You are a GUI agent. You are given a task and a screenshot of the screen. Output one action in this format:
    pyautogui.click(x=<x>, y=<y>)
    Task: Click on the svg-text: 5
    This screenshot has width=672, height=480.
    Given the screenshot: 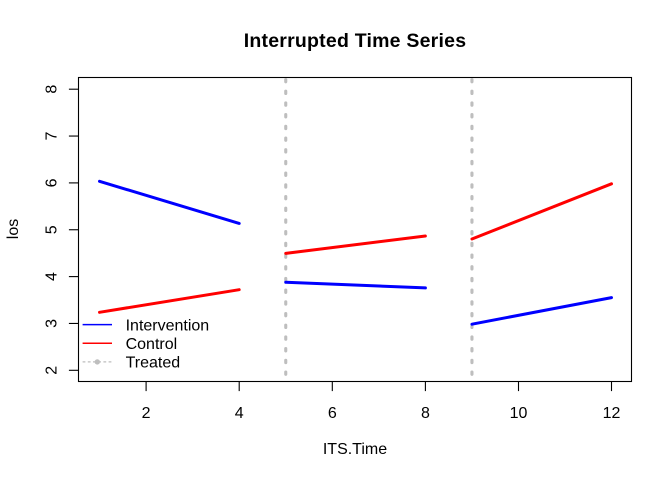 What is the action you would take?
    pyautogui.click(x=52, y=229)
    